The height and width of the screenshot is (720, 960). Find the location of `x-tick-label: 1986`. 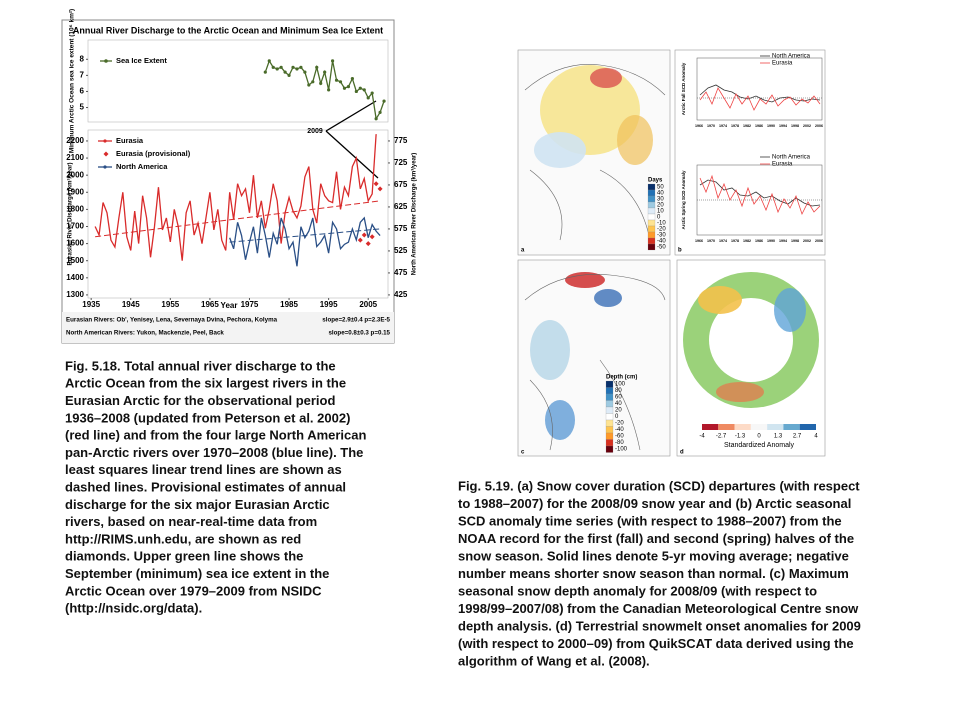

x-tick-label: 1986 is located at coordinates (759, 241).